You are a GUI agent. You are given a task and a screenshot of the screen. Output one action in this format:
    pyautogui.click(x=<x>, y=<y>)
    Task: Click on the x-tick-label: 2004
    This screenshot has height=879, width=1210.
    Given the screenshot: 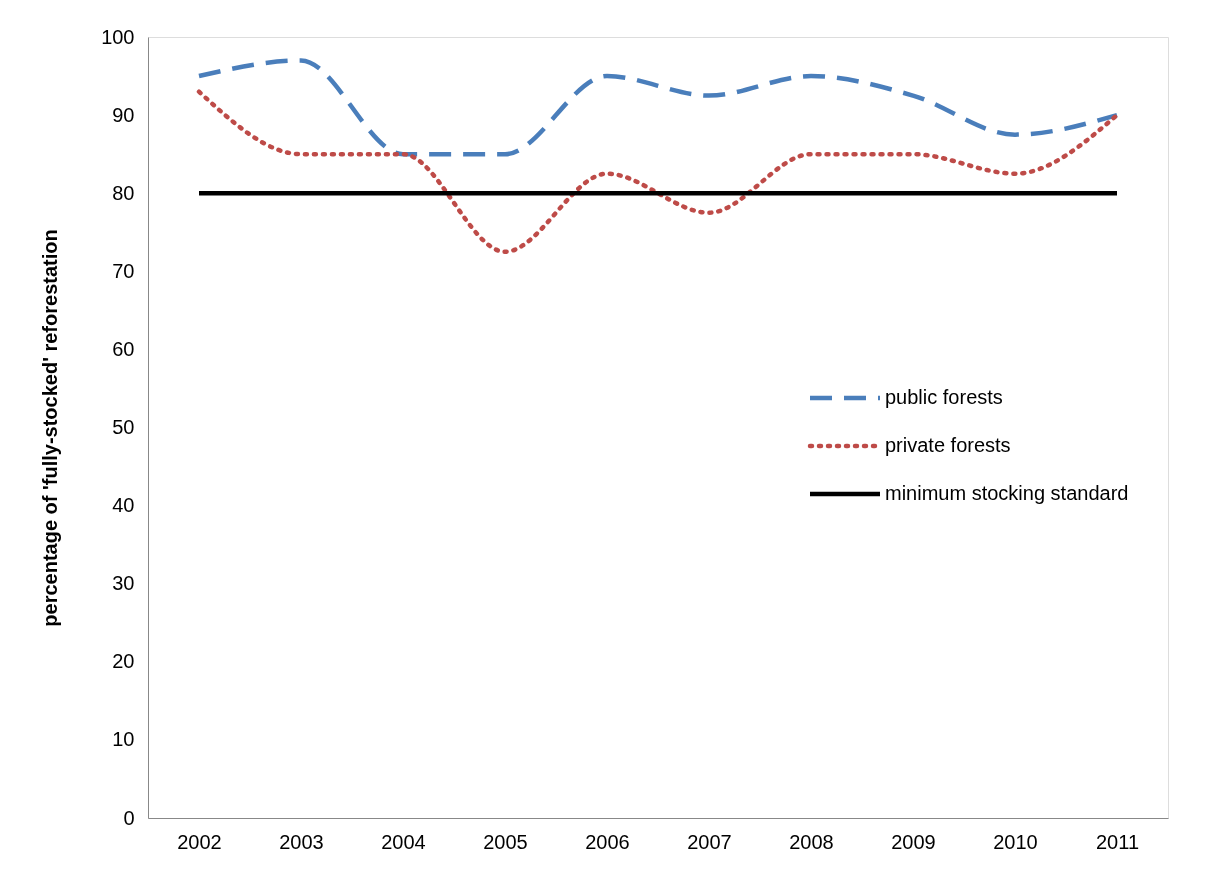 What is the action you would take?
    pyautogui.click(x=403, y=841)
    